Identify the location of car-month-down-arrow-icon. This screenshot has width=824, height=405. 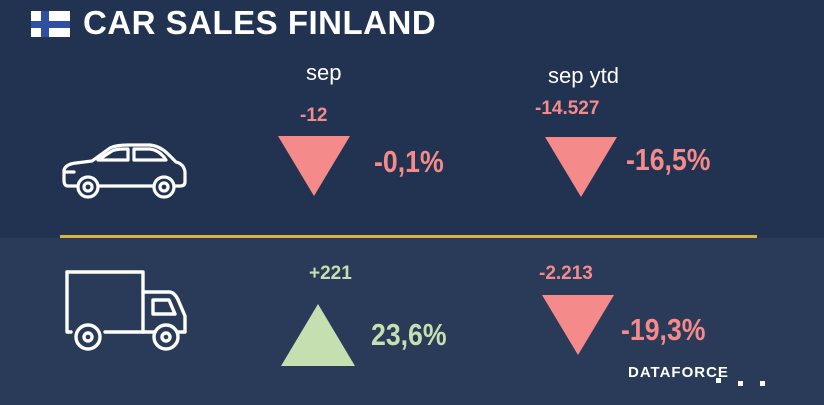
(314, 166).